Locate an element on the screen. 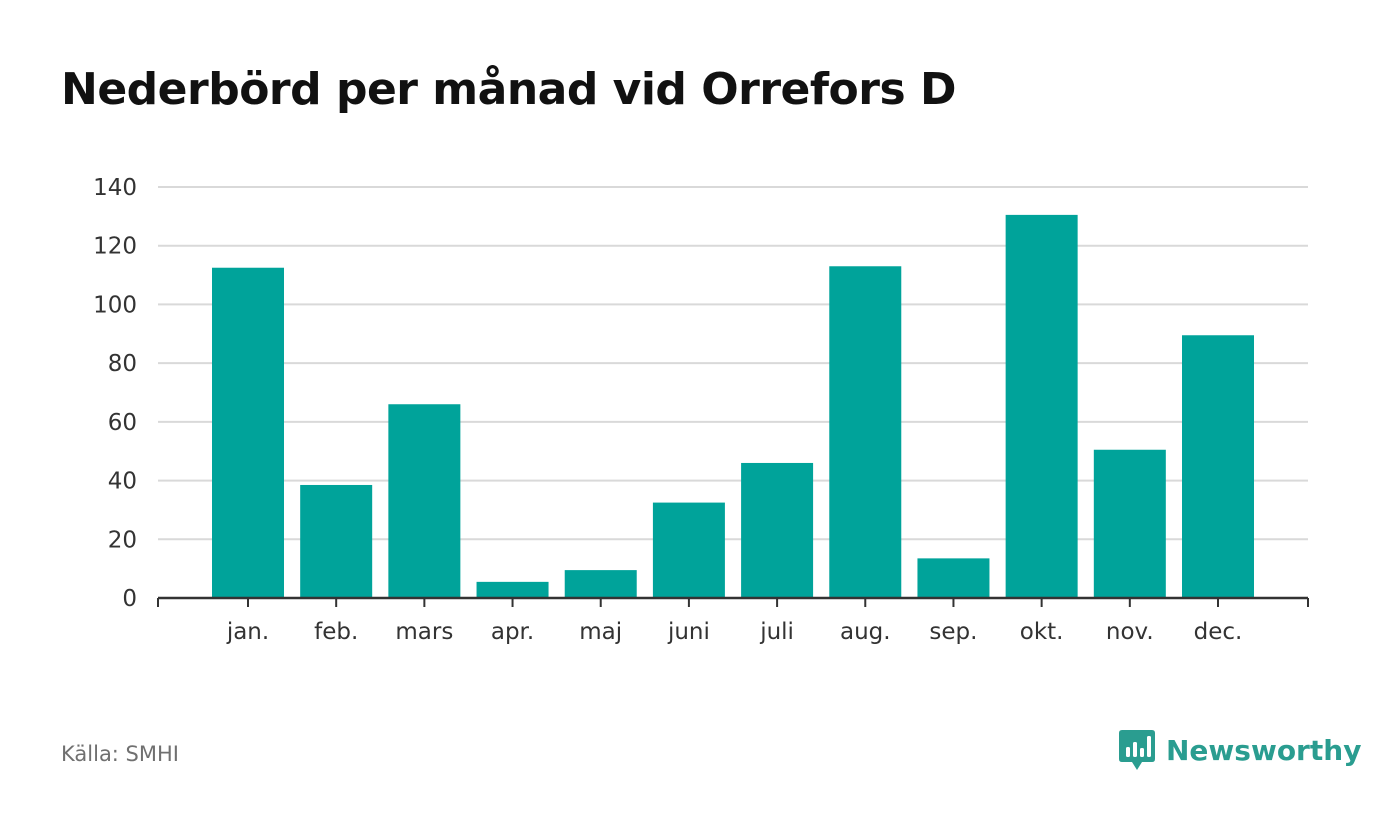  x-tick-label: feb. is located at coordinates (336, 632).